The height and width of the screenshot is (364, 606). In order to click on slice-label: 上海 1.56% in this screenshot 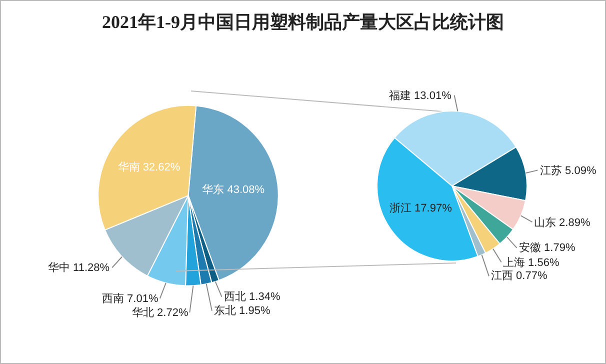, I will do `click(531, 262)`.